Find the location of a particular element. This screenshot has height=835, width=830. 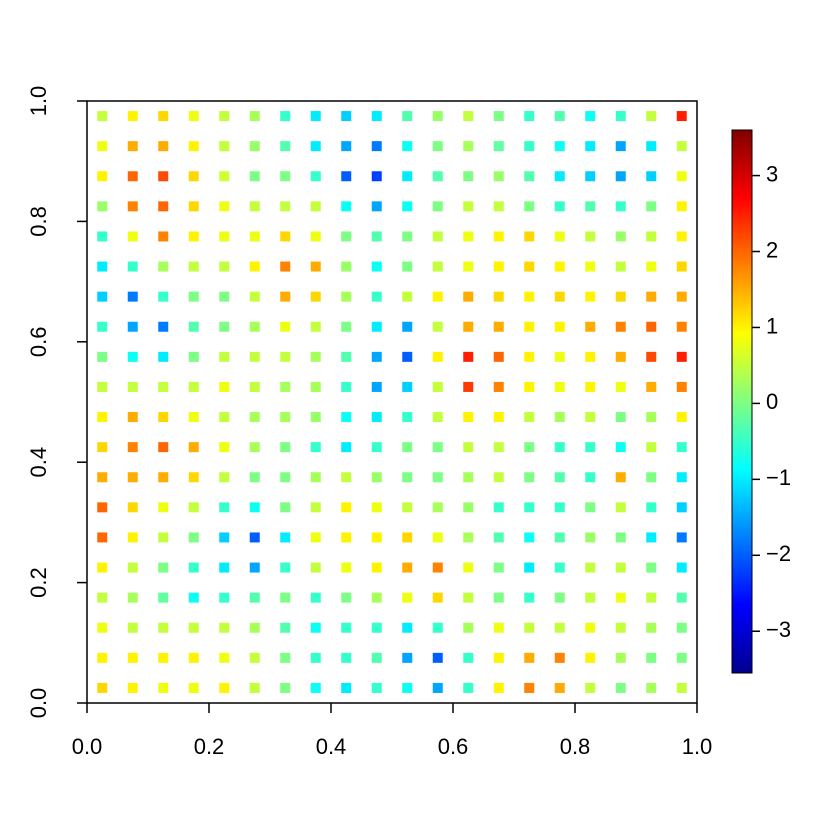

x-tick-label: 0.2 is located at coordinates (209, 746).